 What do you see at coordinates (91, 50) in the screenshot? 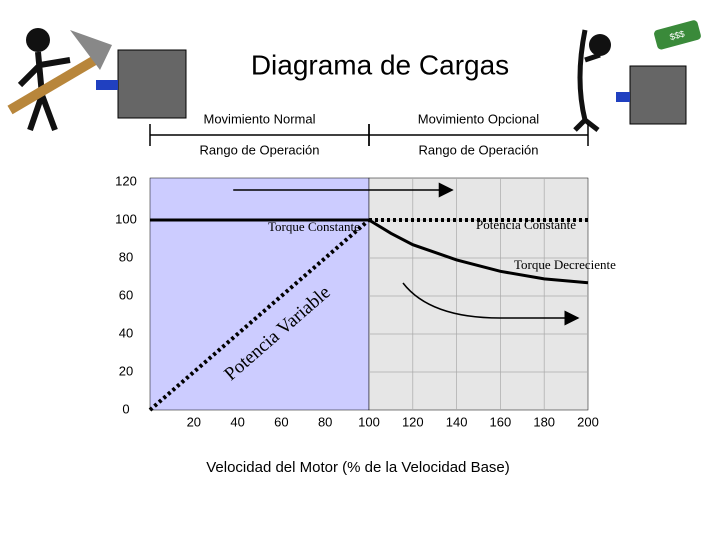
I see `hammer` at bounding box center [91, 50].